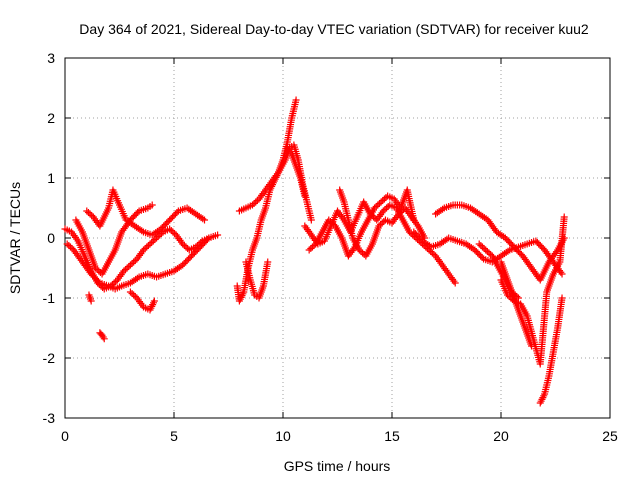  What do you see at coordinates (15, 238) in the screenshot?
I see `y-axis-label: SDTVAR / TECUs` at bounding box center [15, 238].